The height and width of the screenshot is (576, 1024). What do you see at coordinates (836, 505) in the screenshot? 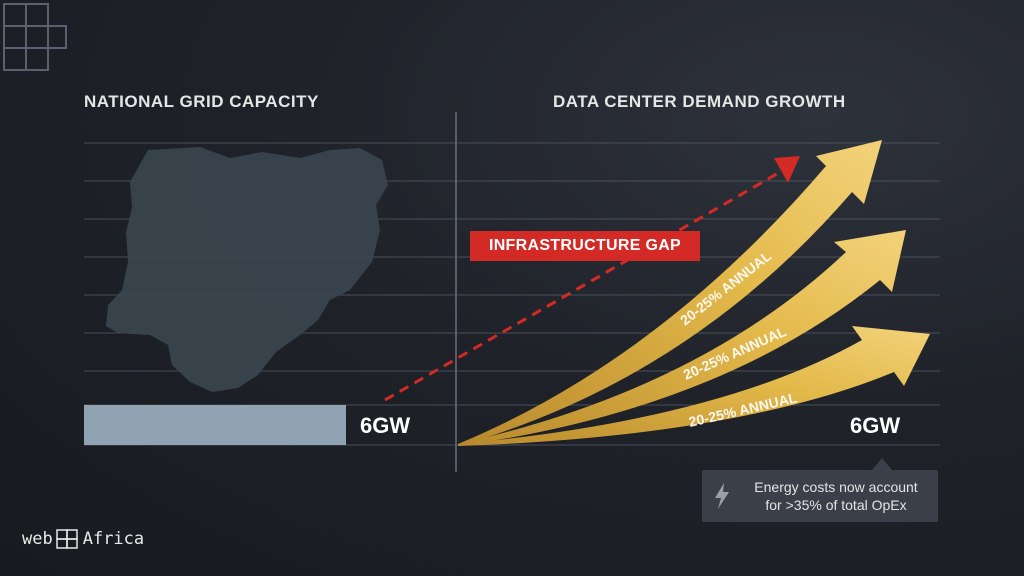
I see `callout-line-2: for >35% of total OpEx` at bounding box center [836, 505].